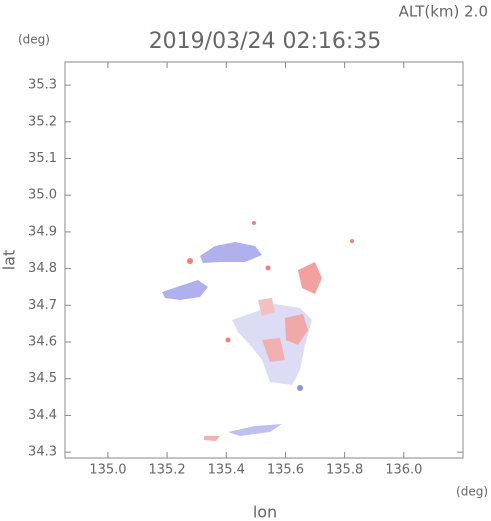 The width and height of the screenshot is (491, 521). What do you see at coordinates (42, 121) in the screenshot?
I see `y-tick-label: 35.2` at bounding box center [42, 121].